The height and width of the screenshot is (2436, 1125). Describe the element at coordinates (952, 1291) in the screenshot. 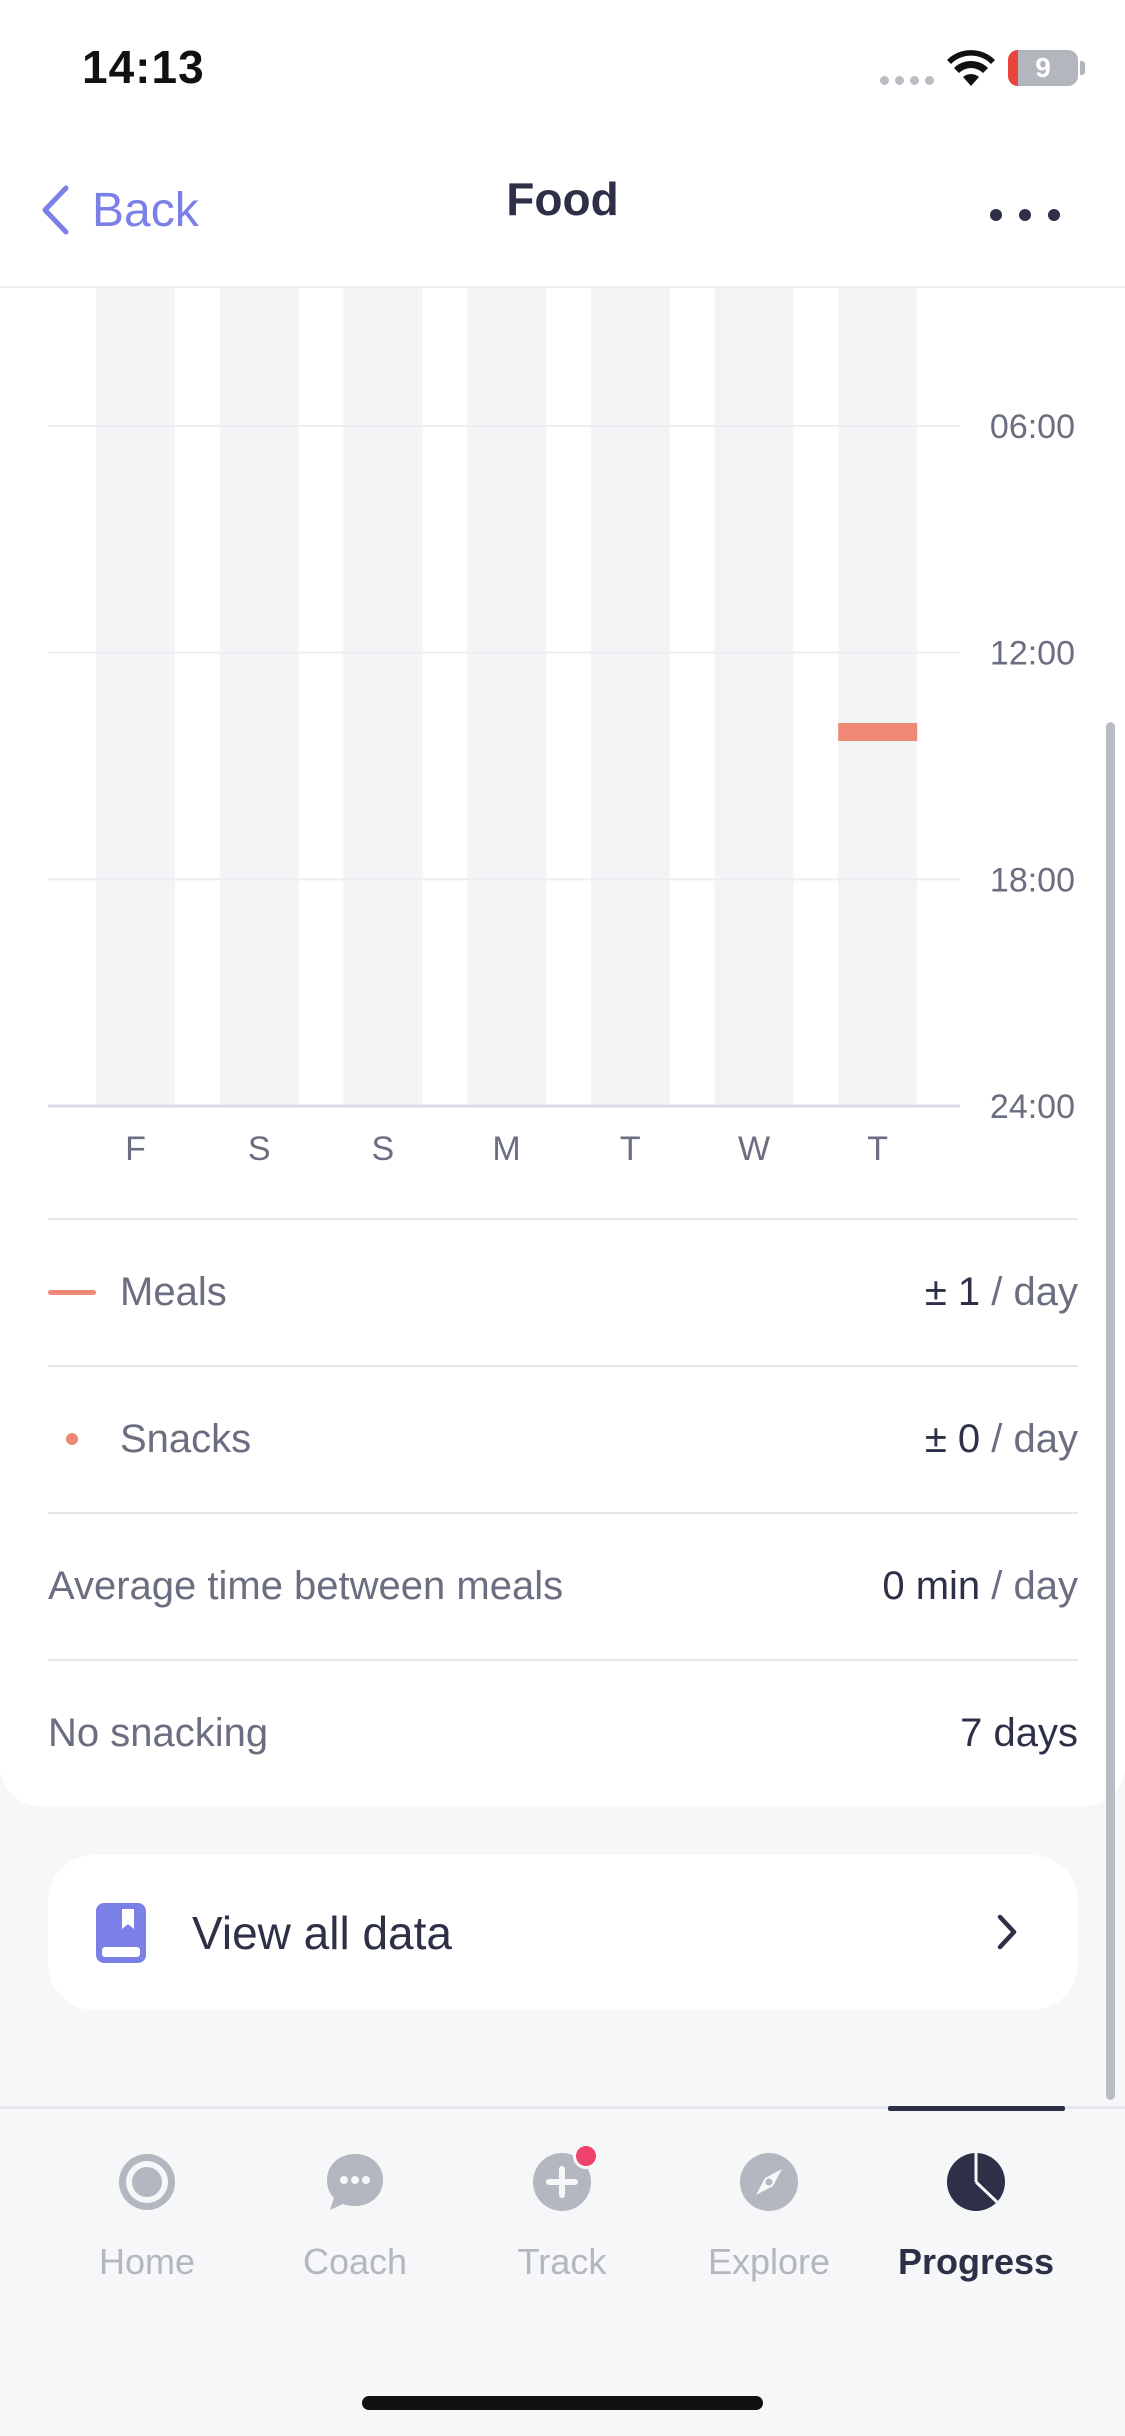

I see `meals-value-number: ± 1` at that location.